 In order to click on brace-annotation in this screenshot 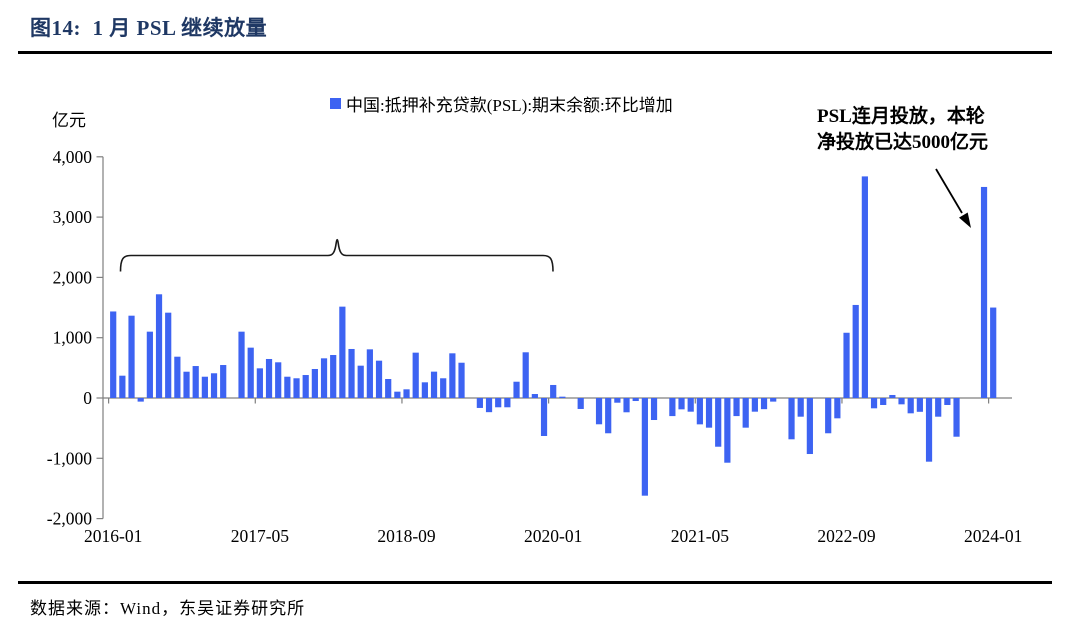, I will do `click(336, 255)`.